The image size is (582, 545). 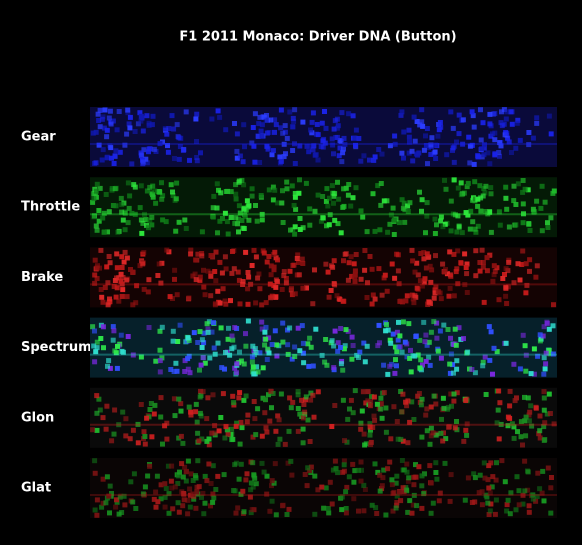 What do you see at coordinates (50, 207) in the screenshot?
I see `row-label: Throttle` at bounding box center [50, 207].